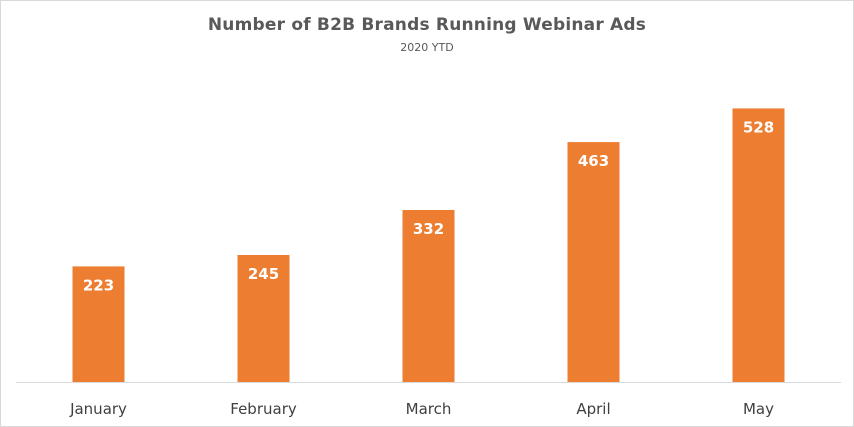 Image resolution: width=854 pixels, height=427 pixels. Describe the element at coordinates (428, 229) in the screenshot. I see `data-label-march: 332` at that location.